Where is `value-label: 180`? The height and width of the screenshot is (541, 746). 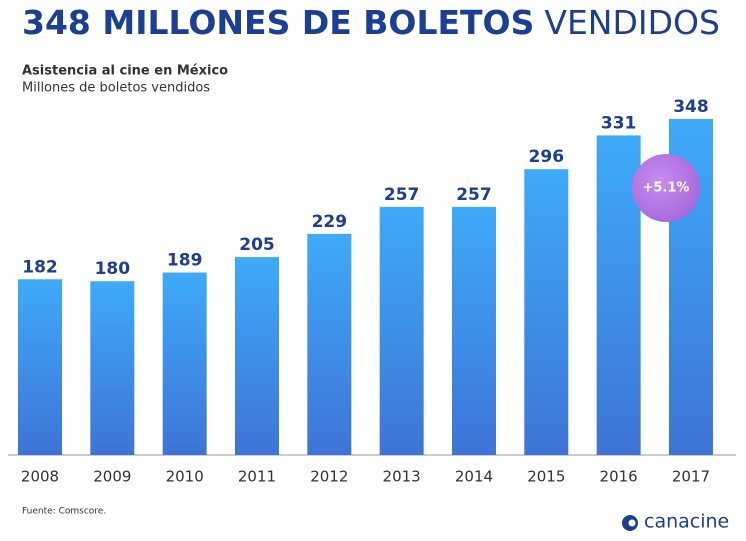 value-label: 180 is located at coordinates (113, 269).